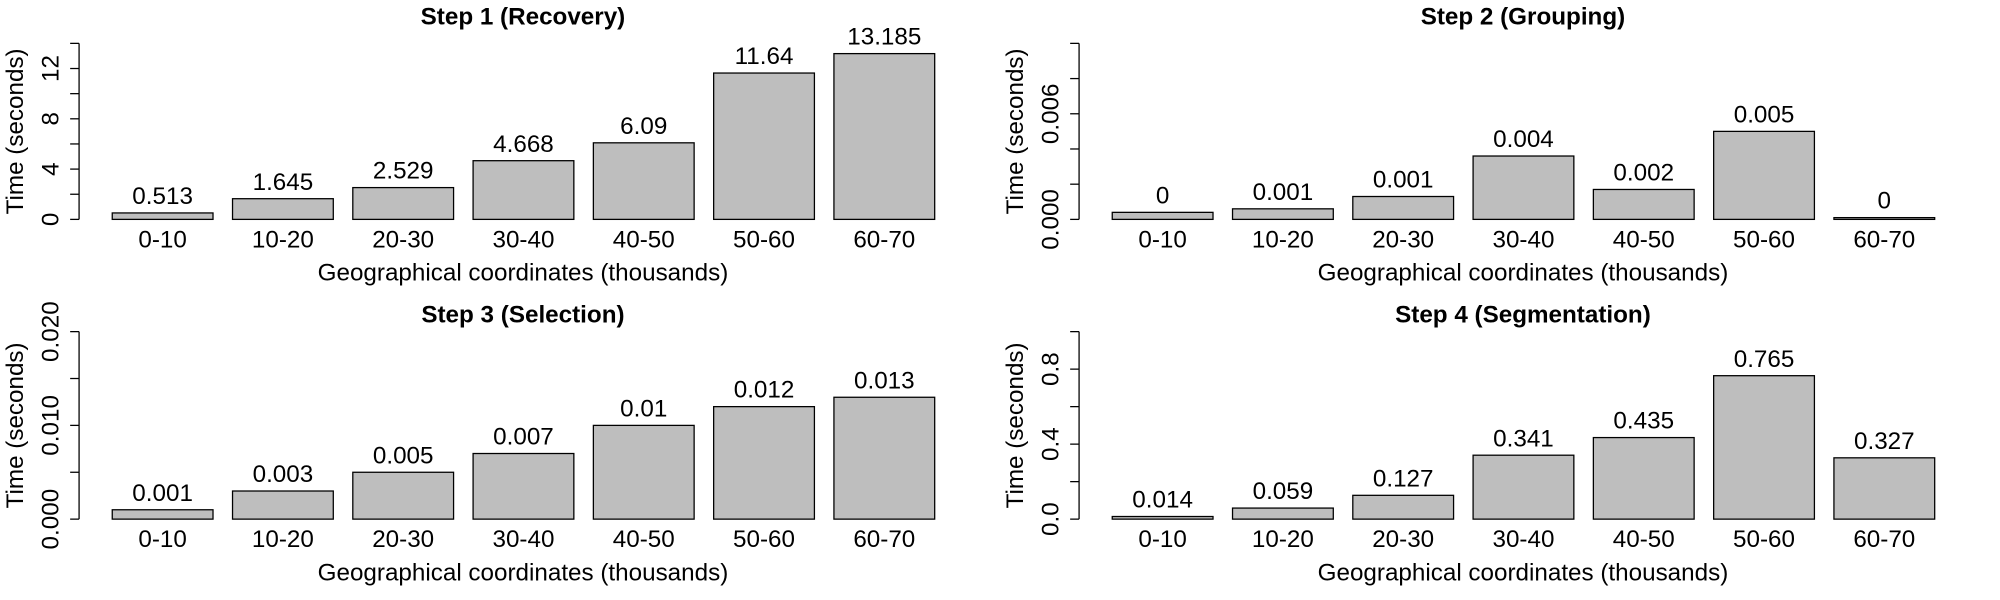 The image size is (2000, 600). Describe the element at coordinates (51, 425) in the screenshot. I see `y-tick-label: 0.010` at that location.